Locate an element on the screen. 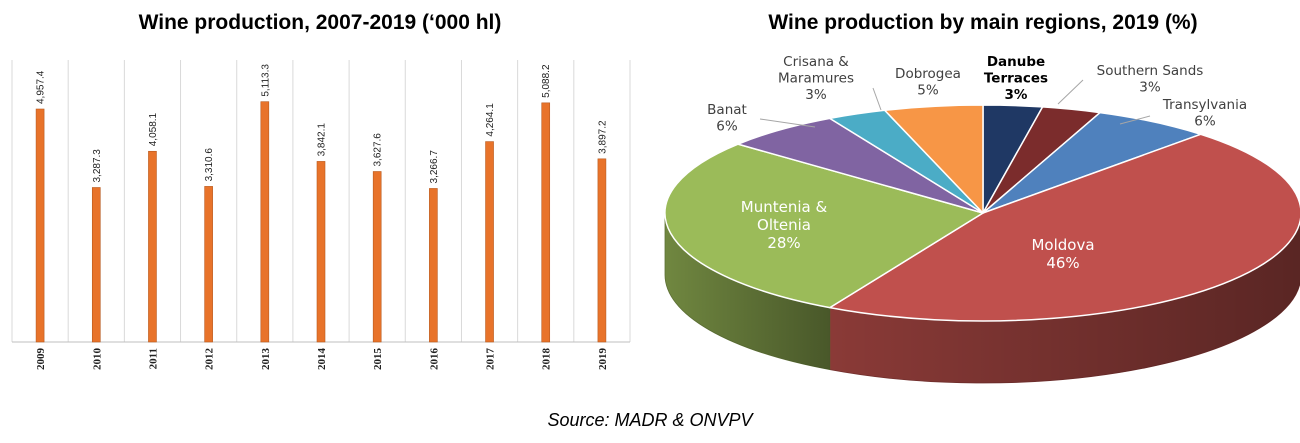  pie-slice-label: Moldova 46% is located at coordinates (1062, 254).